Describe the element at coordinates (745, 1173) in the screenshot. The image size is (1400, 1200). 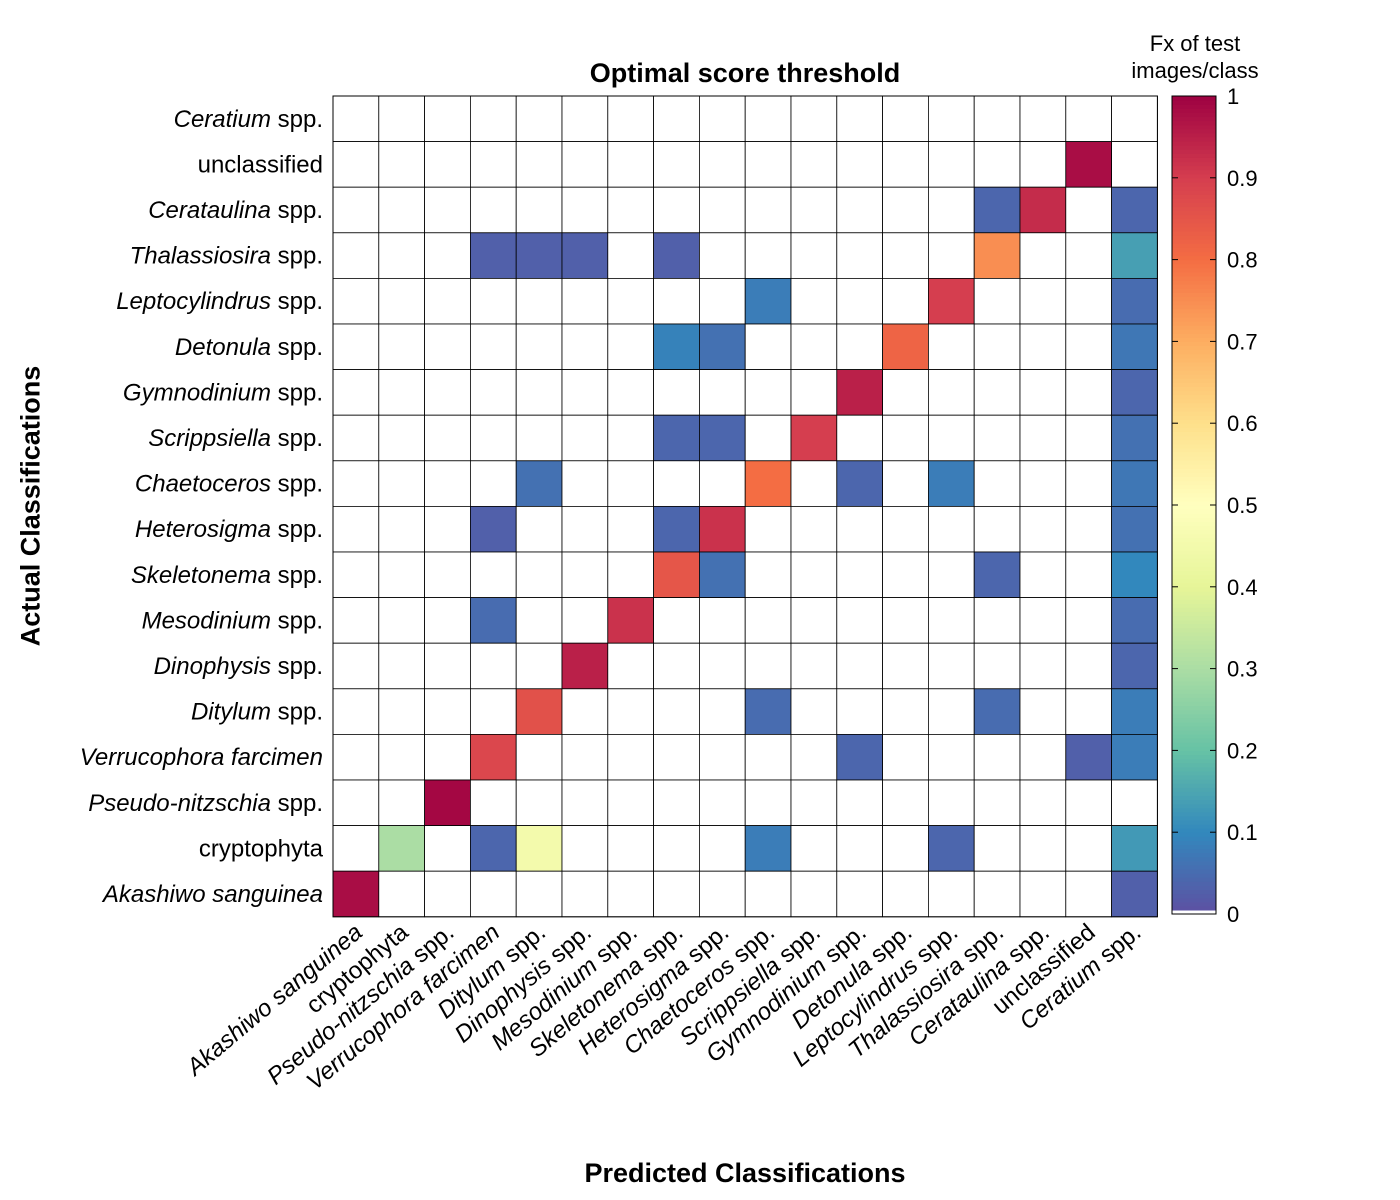
I see `x-axis-label: Predicted Classifications` at that location.